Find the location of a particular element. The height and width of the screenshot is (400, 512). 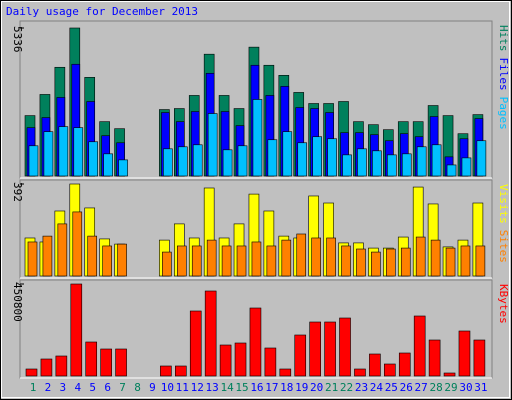

x-tick-label: 21 is located at coordinates (331, 387).